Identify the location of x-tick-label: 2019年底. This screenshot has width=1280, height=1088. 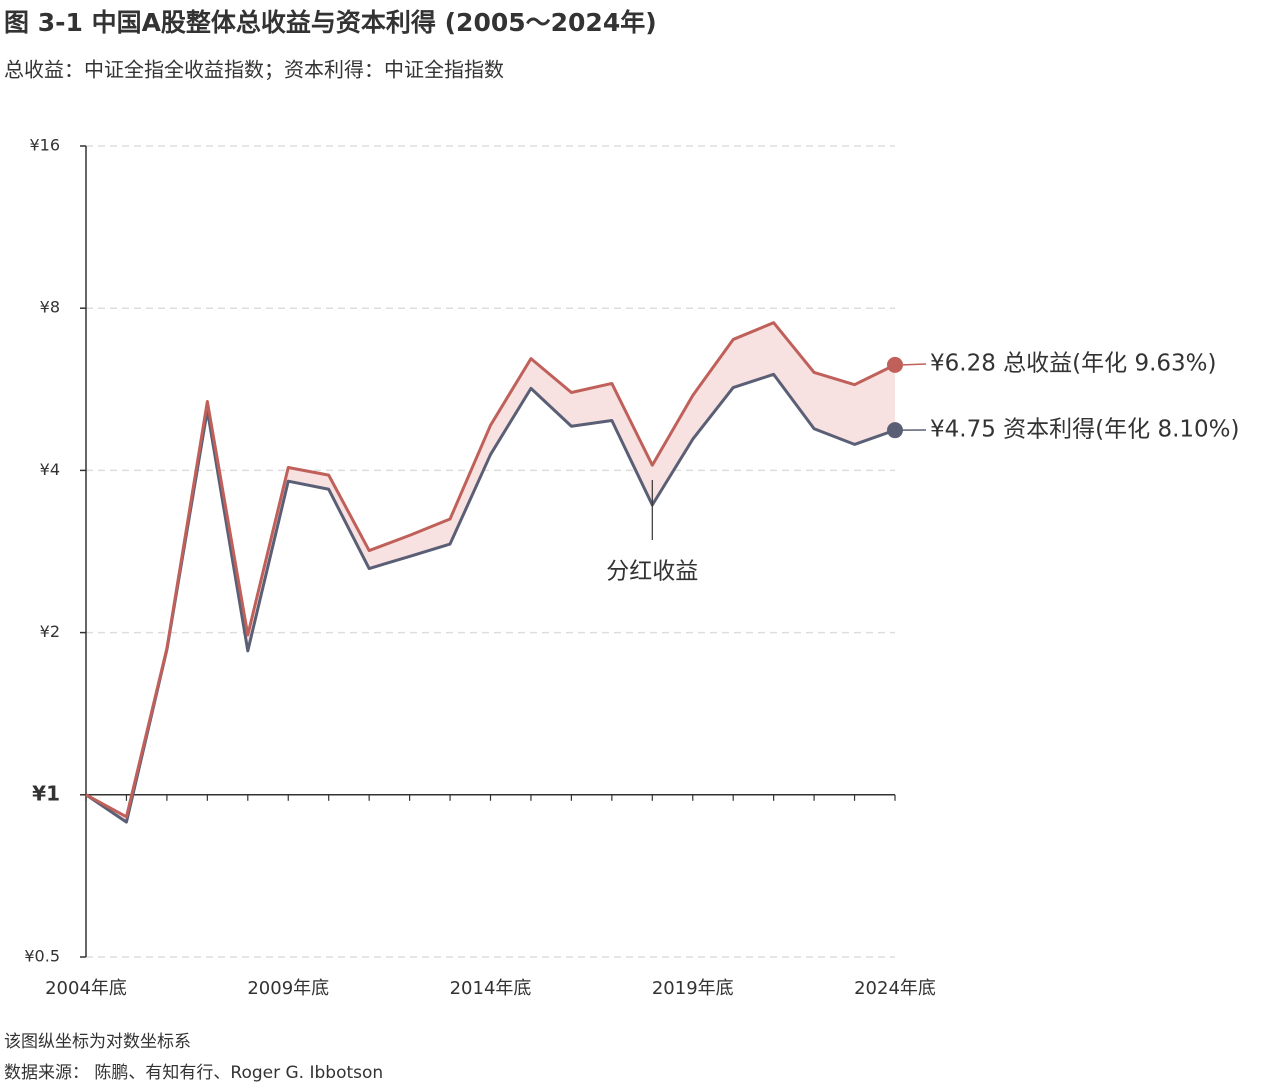
(693, 988).